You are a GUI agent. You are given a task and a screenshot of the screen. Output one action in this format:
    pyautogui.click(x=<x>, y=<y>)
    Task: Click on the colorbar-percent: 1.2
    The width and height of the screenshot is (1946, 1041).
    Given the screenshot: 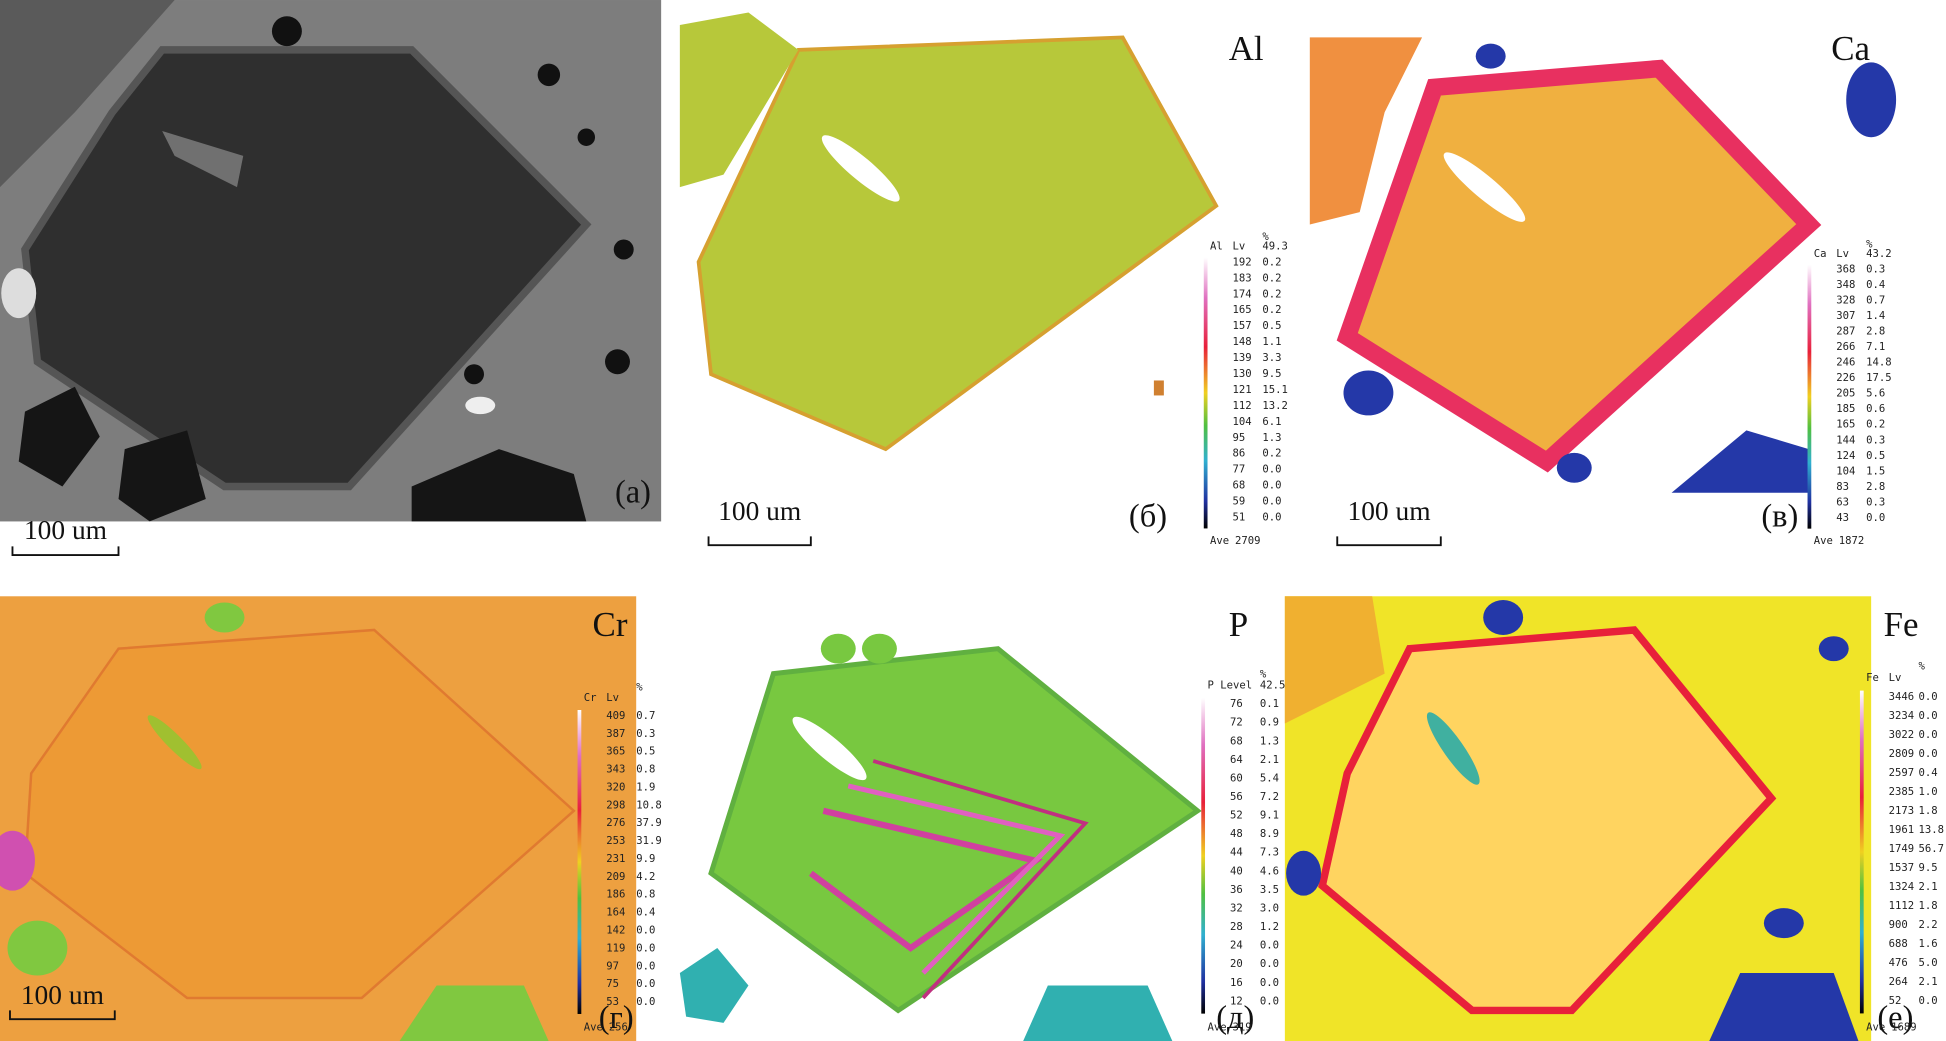 What is the action you would take?
    pyautogui.click(x=1269, y=927)
    